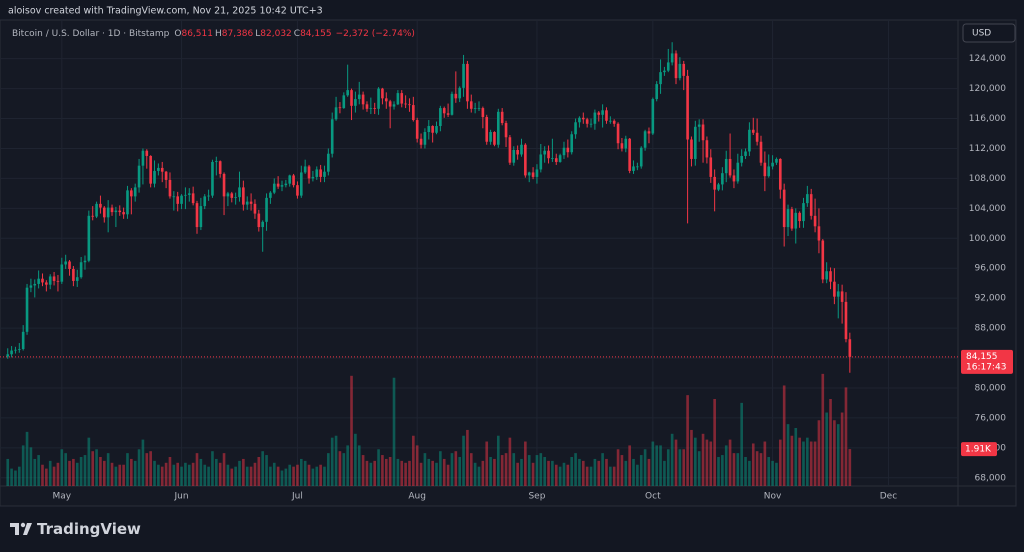  I want to click on y-tick-label: 76,000, so click(991, 418).